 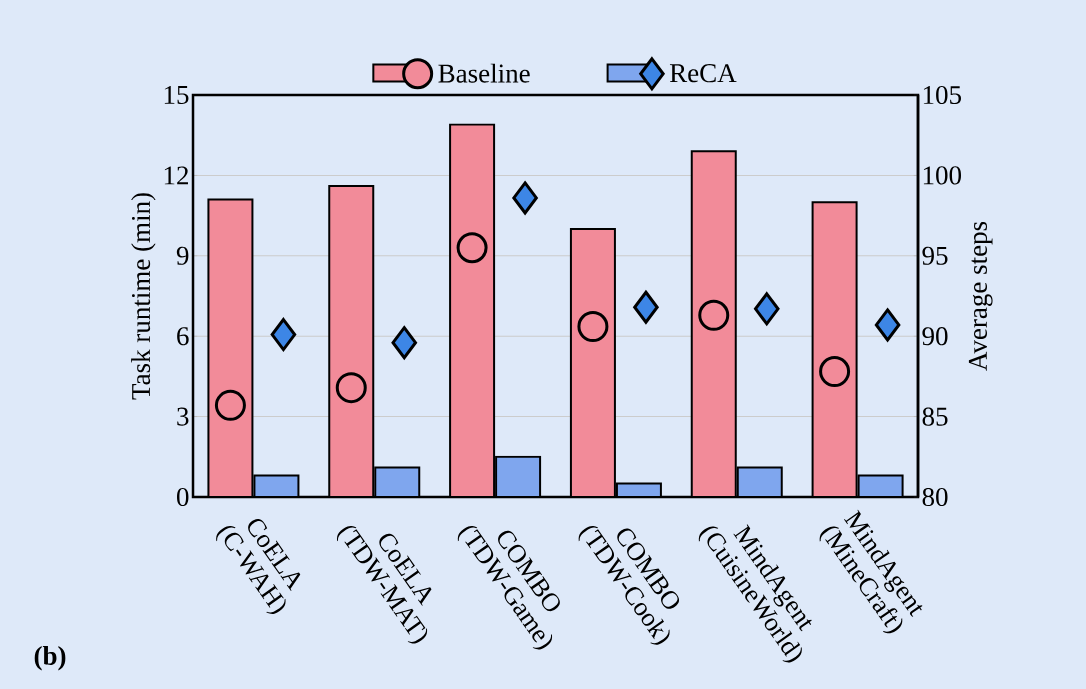 I want to click on y-tick-label: 3, so click(x=183, y=416).